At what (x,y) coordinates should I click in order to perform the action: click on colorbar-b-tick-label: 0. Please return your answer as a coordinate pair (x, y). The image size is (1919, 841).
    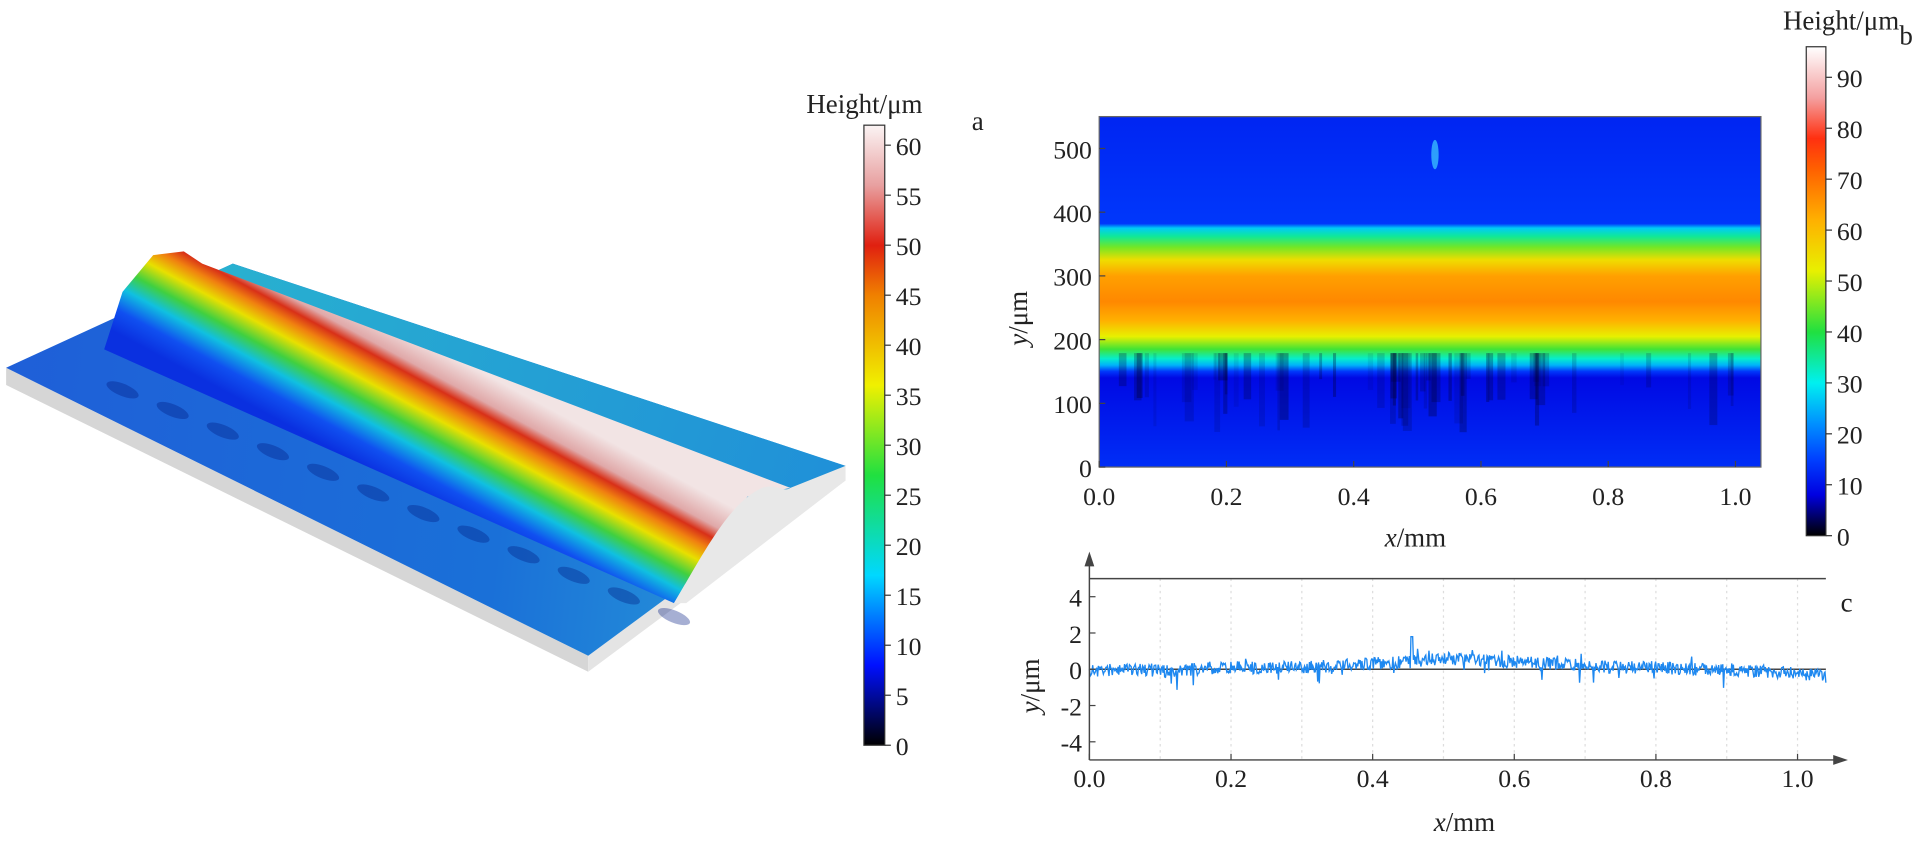
    Looking at the image, I should click on (1843, 536).